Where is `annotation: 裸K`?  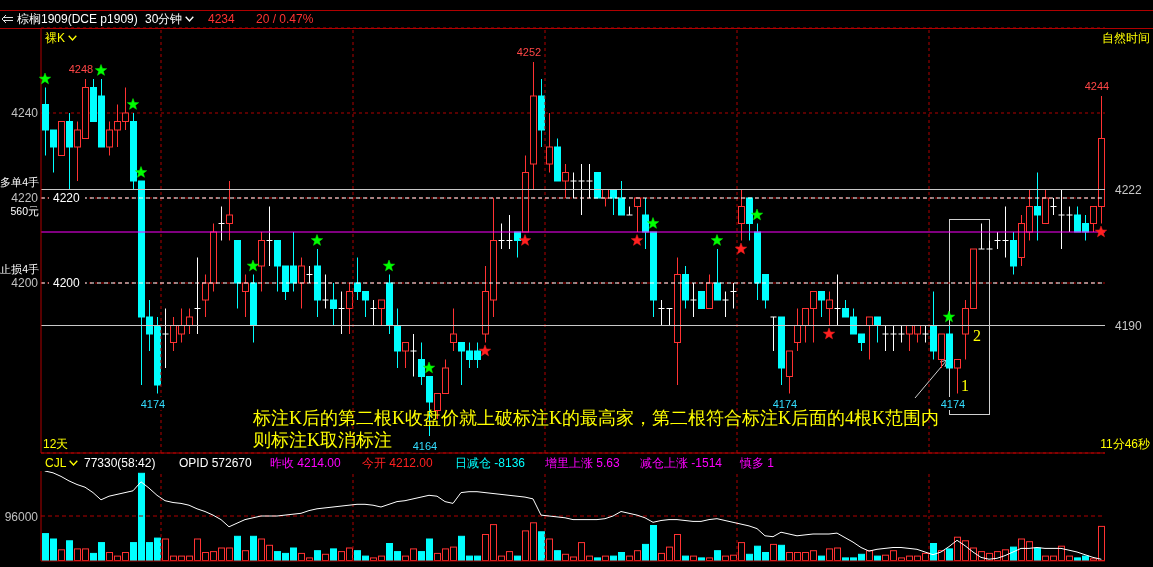 annotation: 裸K is located at coordinates (55, 38).